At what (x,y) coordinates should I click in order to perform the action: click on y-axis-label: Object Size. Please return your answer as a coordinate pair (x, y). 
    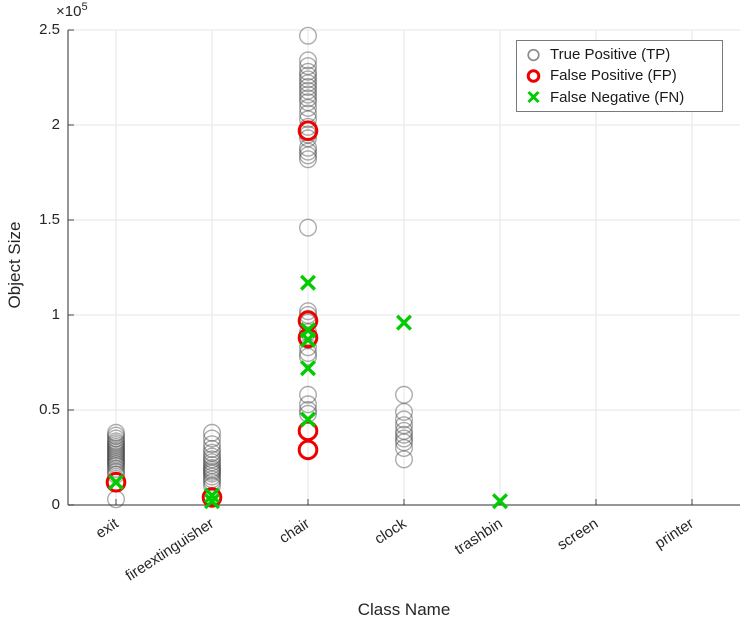
    Looking at the image, I should click on (14, 265).